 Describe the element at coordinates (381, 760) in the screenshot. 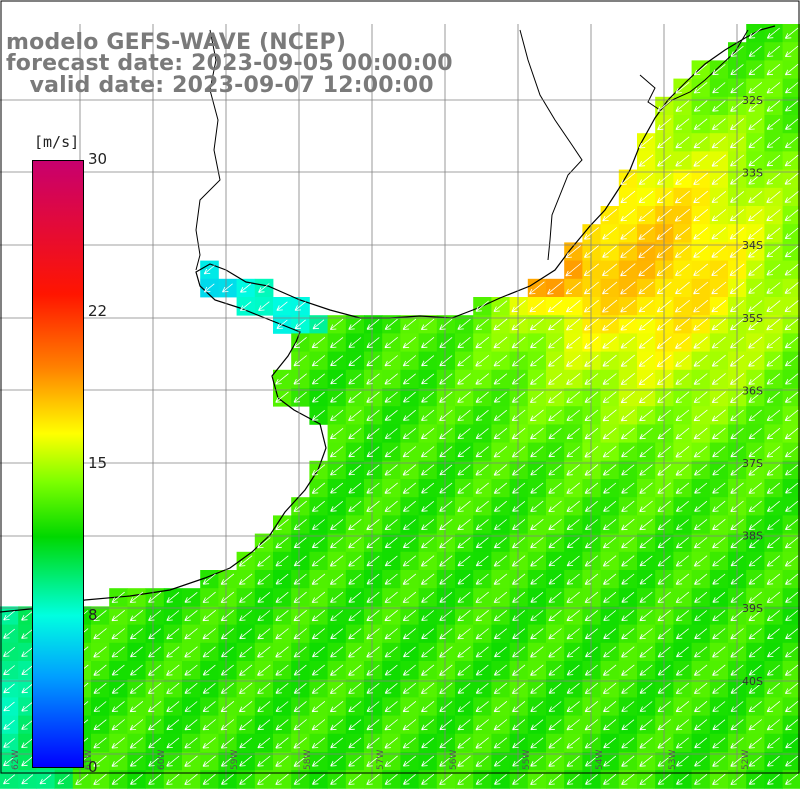

I see `longitude-label: 57W` at that location.